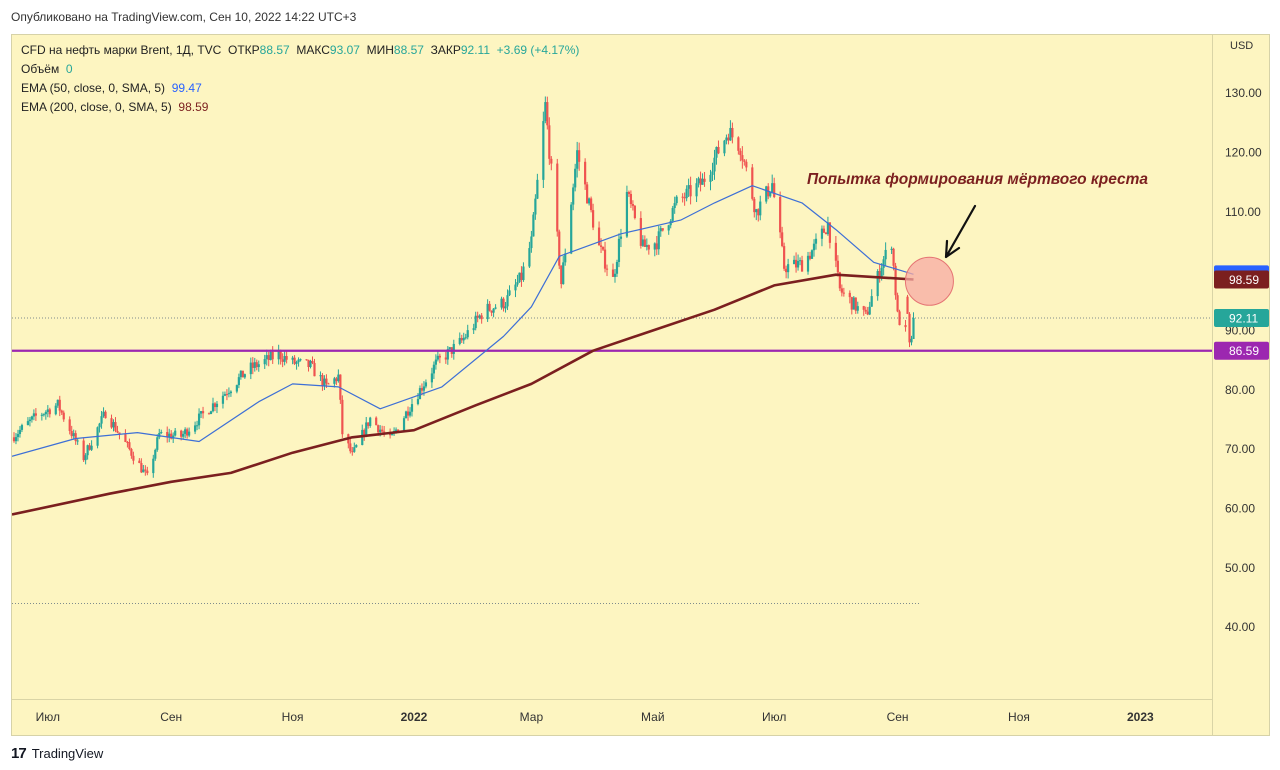 This screenshot has height=770, width=1280. Describe the element at coordinates (1244, 351) in the screenshot. I see `price-label: 86.59` at that location.